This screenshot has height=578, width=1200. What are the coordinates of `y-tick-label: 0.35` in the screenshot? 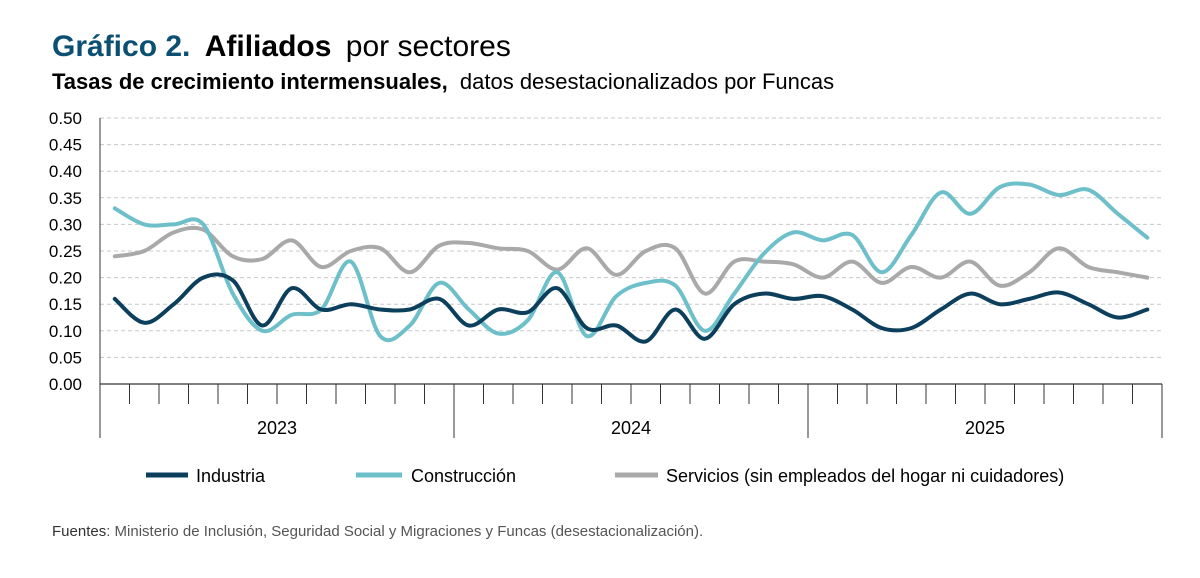 It's located at (65, 198).